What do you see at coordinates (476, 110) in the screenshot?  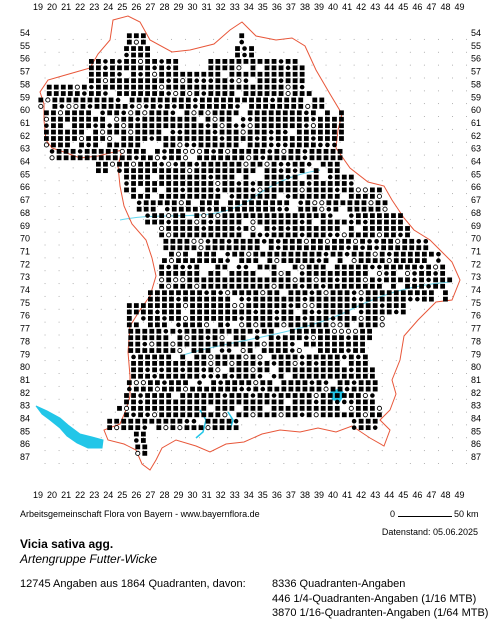 I see `y-tick-right-60: 60` at bounding box center [476, 110].